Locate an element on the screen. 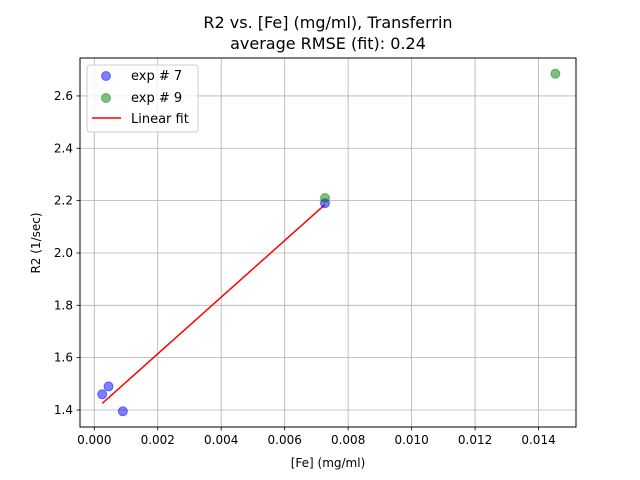 This screenshot has width=640, height=480. x-tick-label: 0.000 is located at coordinates (94, 440).